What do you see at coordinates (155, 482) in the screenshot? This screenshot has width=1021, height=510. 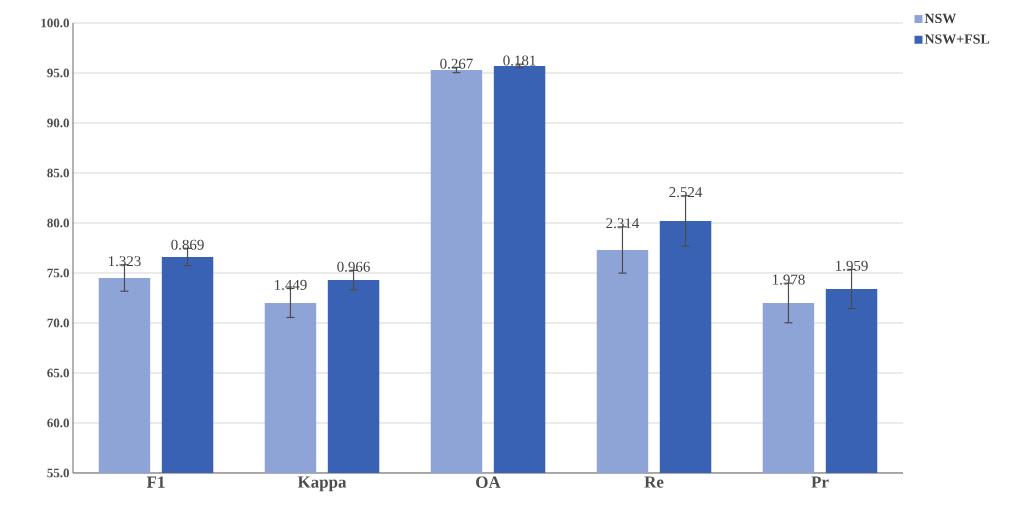 I see `x-tick-label: F1` at bounding box center [155, 482].